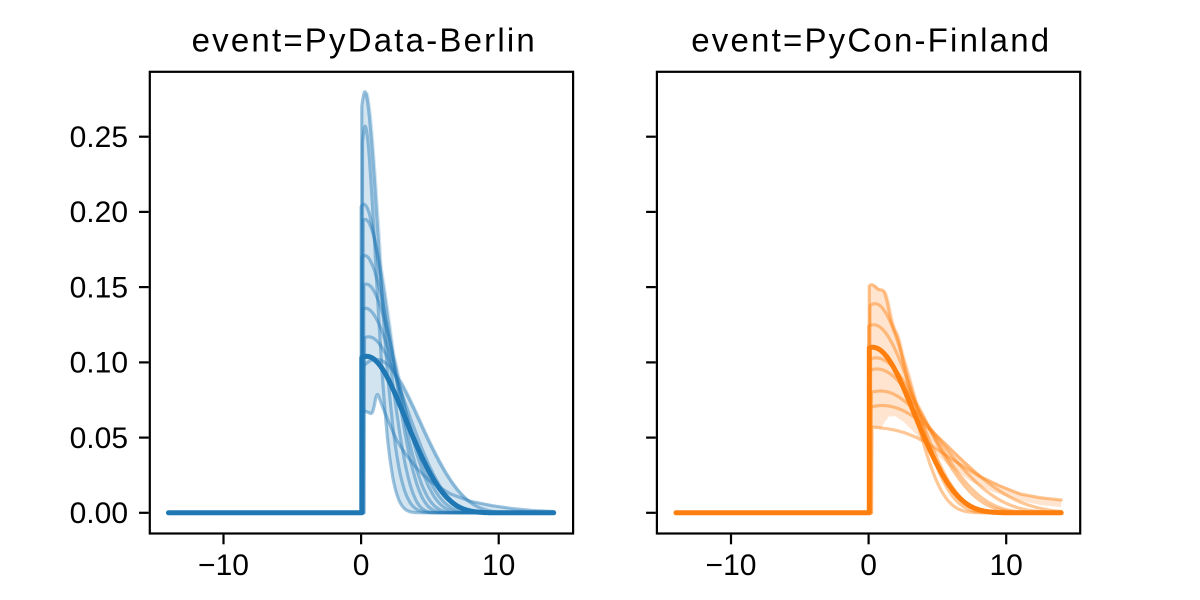  I want to click on svg-text: event=PyData-Berlin, so click(364, 40).